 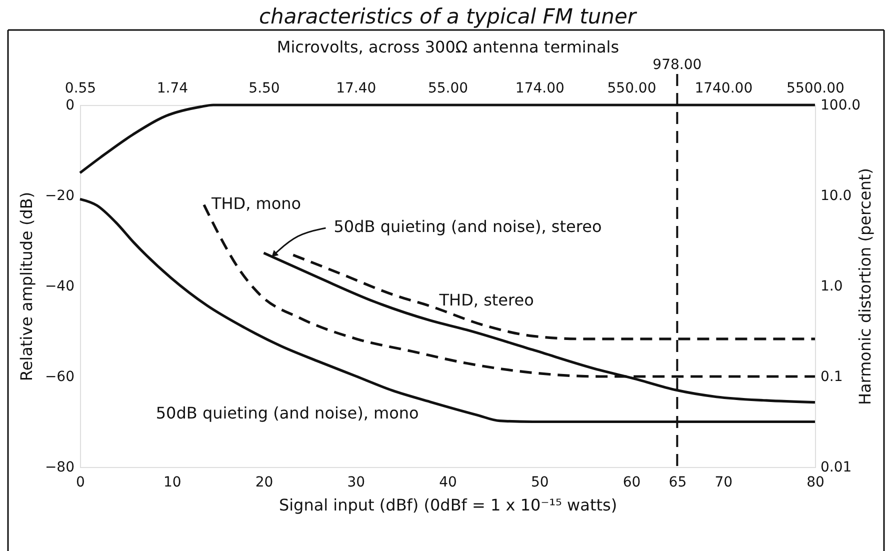 I want to click on text: 50dB quieting (and noise), stereo, so click(x=468, y=226).